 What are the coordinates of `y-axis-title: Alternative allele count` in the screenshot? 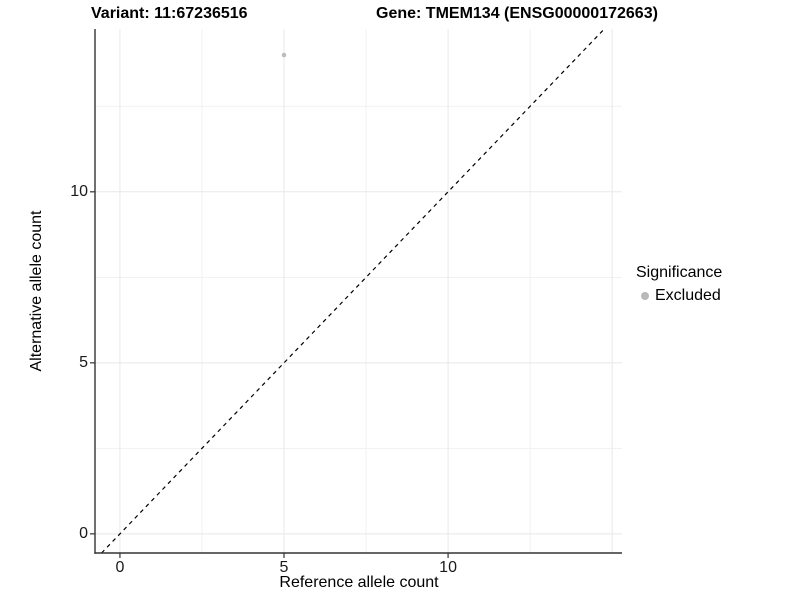 It's located at (36, 291).